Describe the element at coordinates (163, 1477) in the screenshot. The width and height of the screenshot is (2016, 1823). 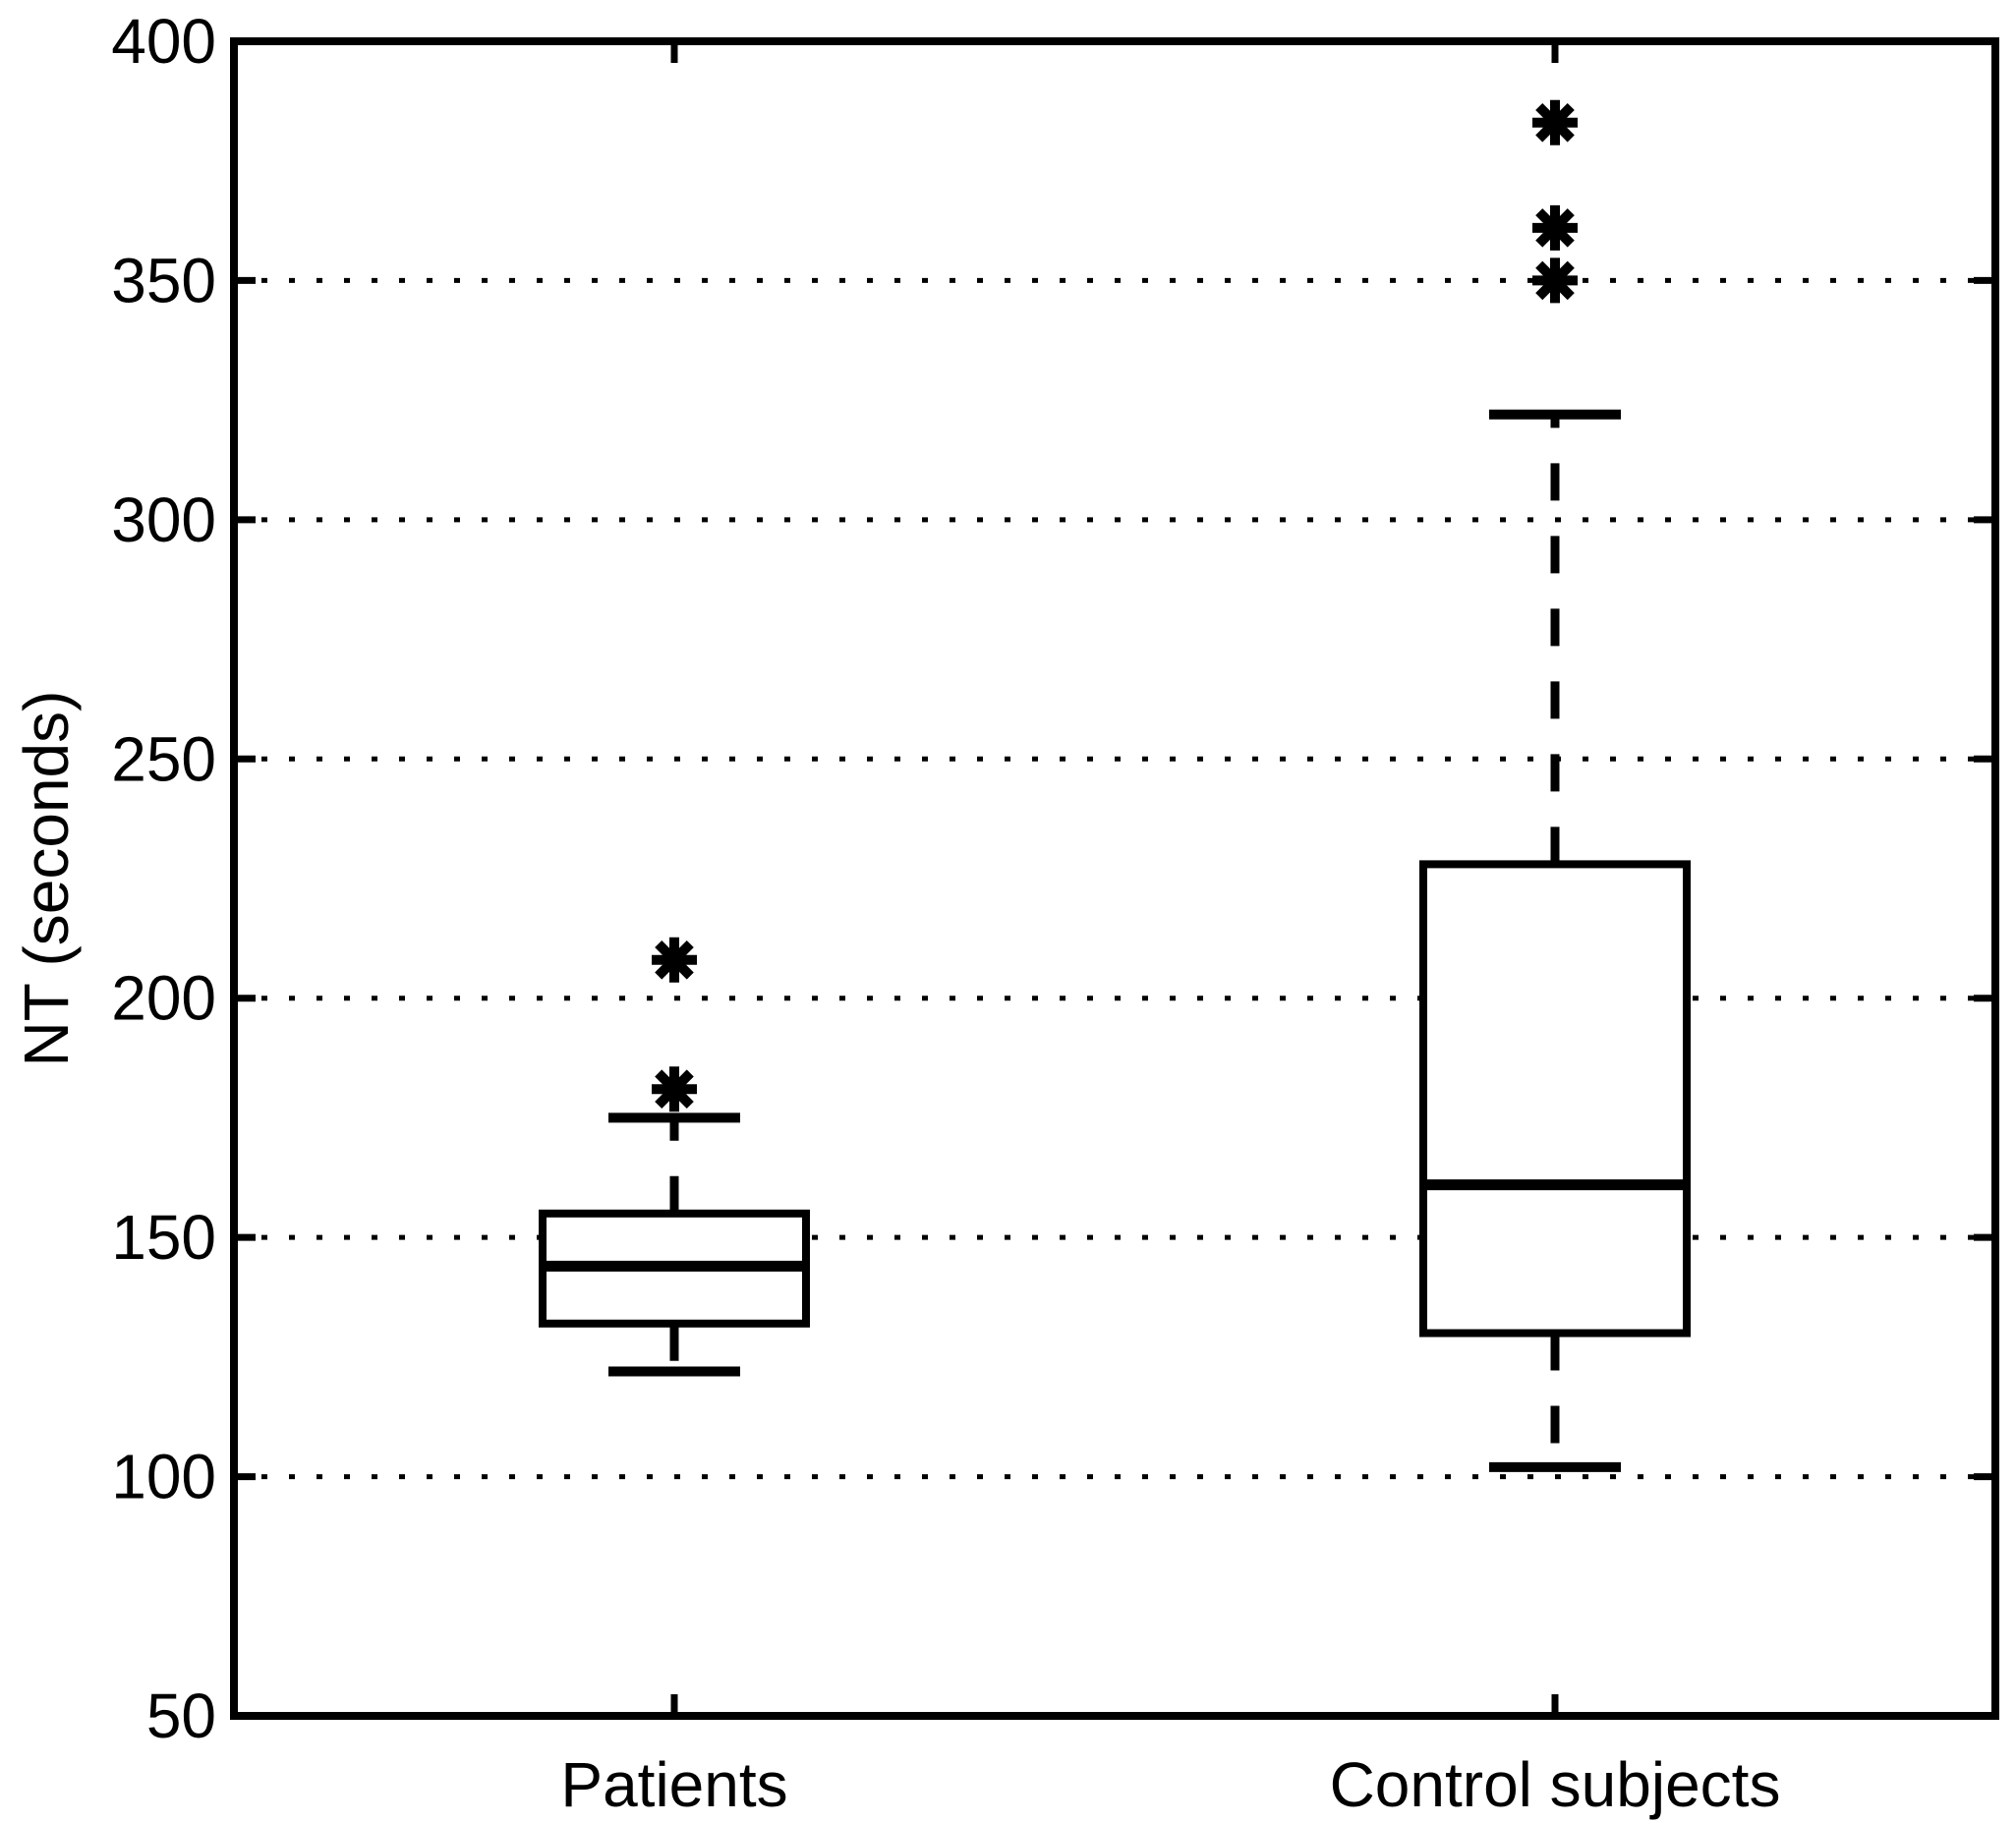
I see `y-tick-label: 100` at that location.